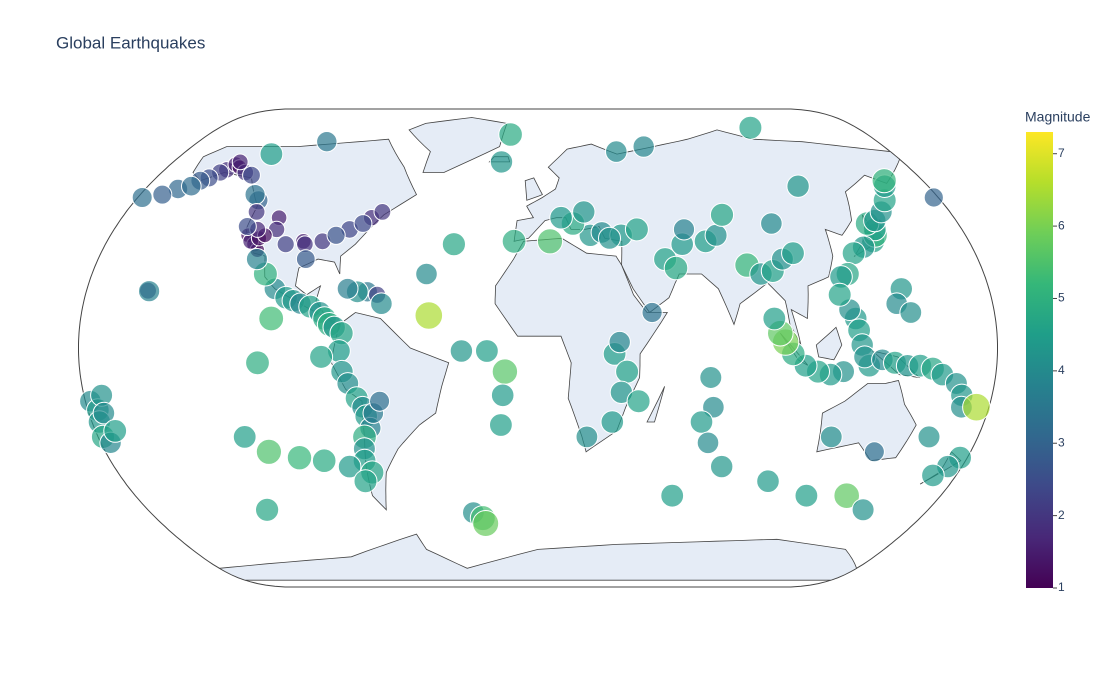 This screenshot has width=1120, height=677. Describe the element at coordinates (1061, 442) in the screenshot. I see `colorbar-tick-label: 3` at that location.